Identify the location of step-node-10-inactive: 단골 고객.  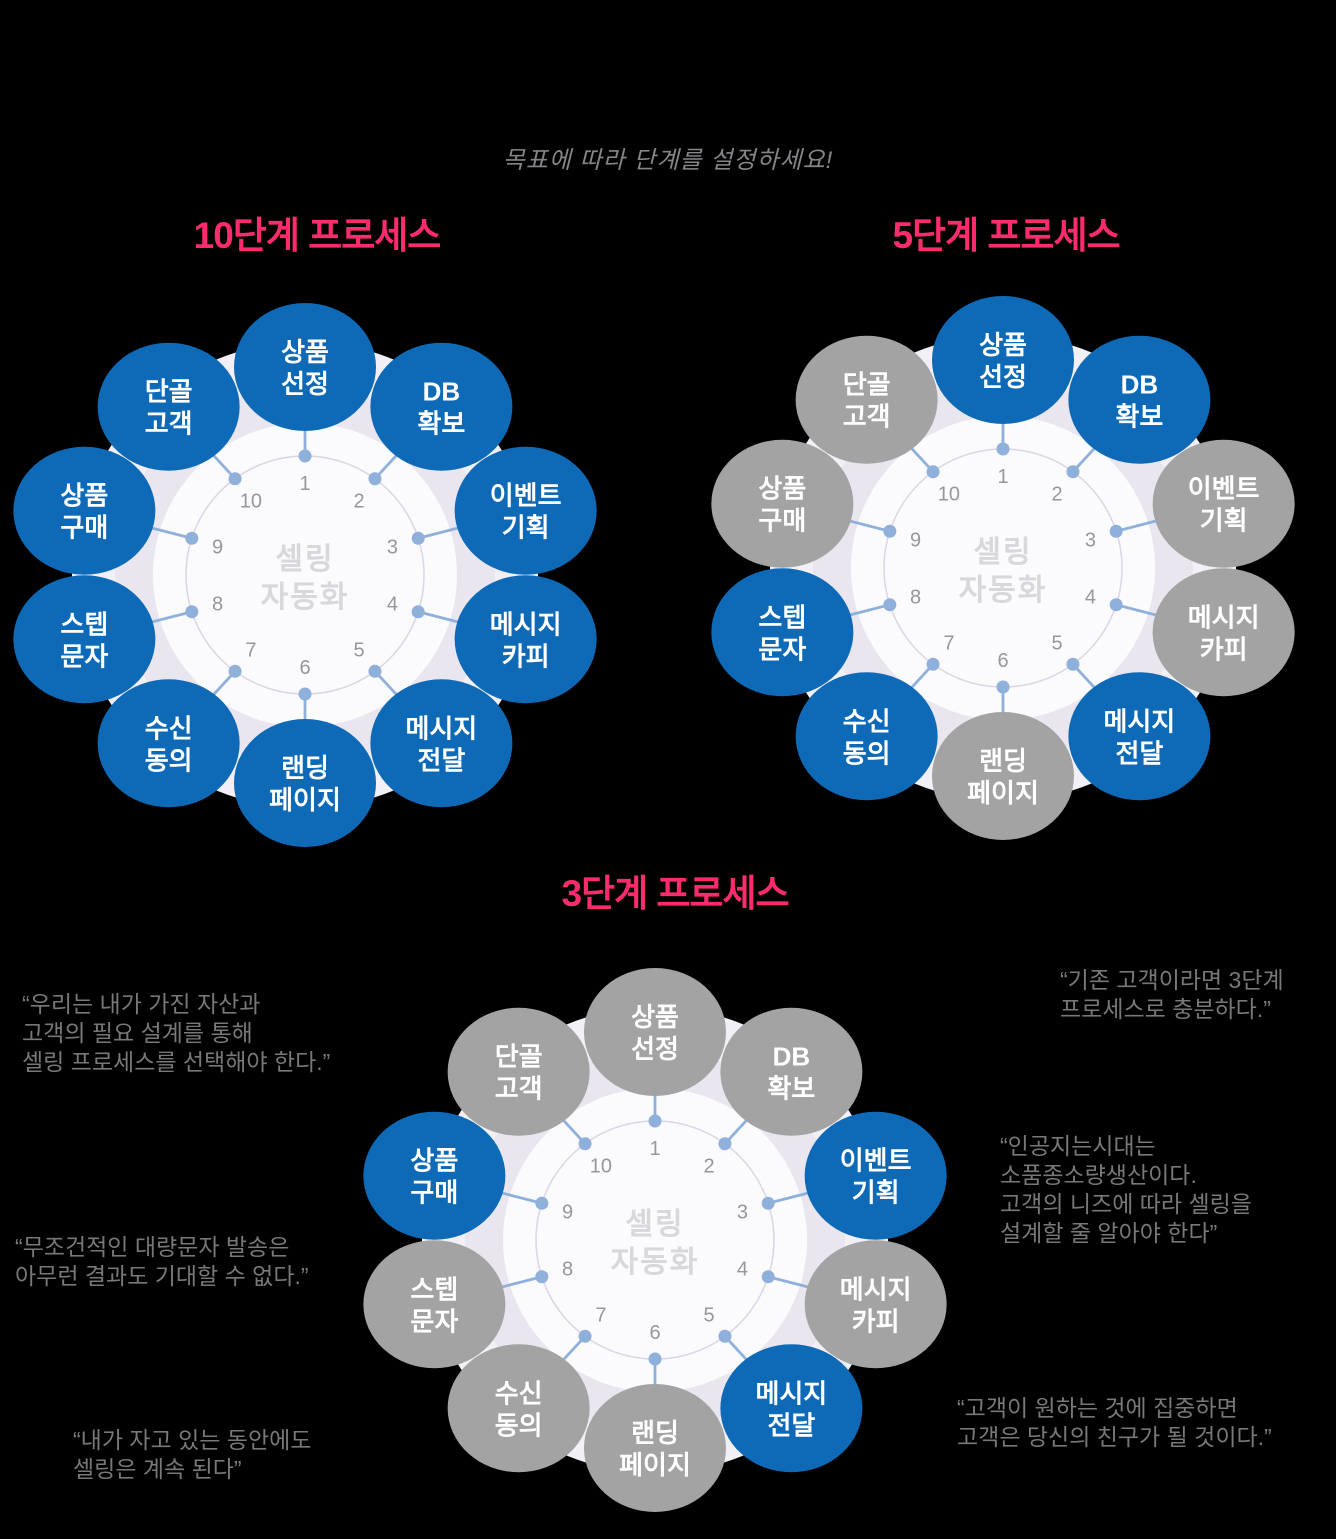
(518, 1071).